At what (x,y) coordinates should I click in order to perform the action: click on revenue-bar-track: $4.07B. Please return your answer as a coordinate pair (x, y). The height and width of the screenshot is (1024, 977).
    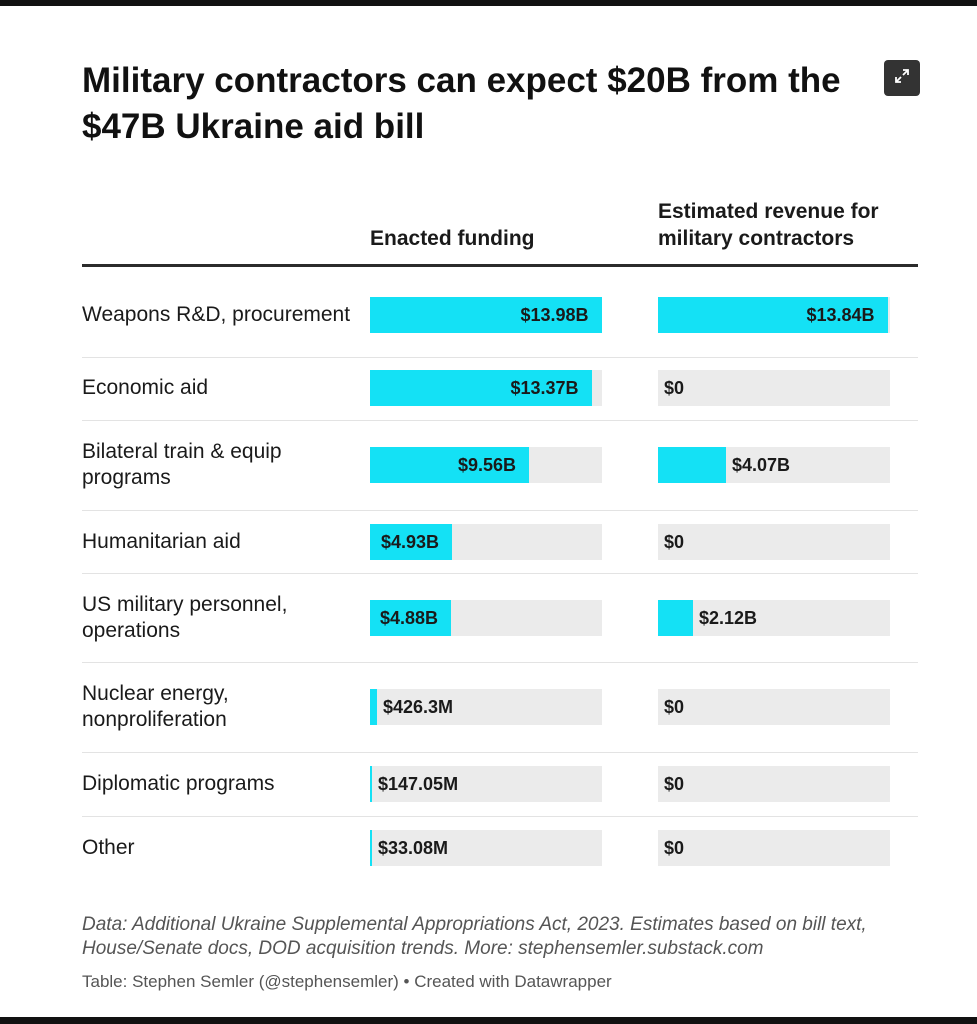
    Looking at the image, I should click on (774, 465).